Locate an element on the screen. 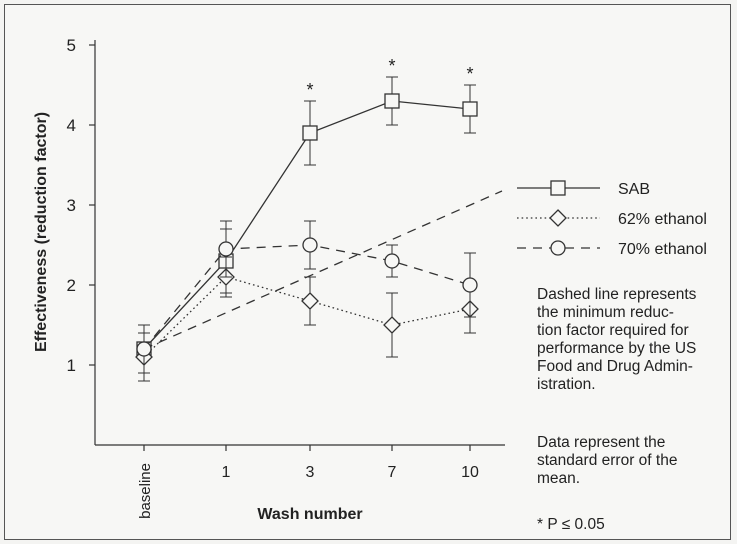 This screenshot has width=737, height=544. y-tick-label-1: 1 is located at coordinates (71, 365).